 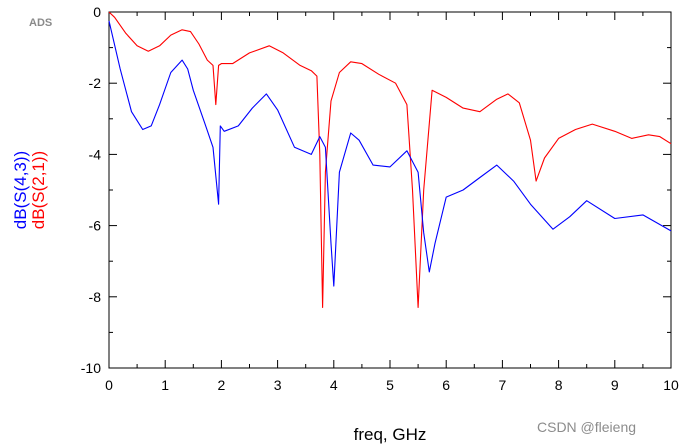 I want to click on x-tick-label: 1, so click(x=165, y=385).